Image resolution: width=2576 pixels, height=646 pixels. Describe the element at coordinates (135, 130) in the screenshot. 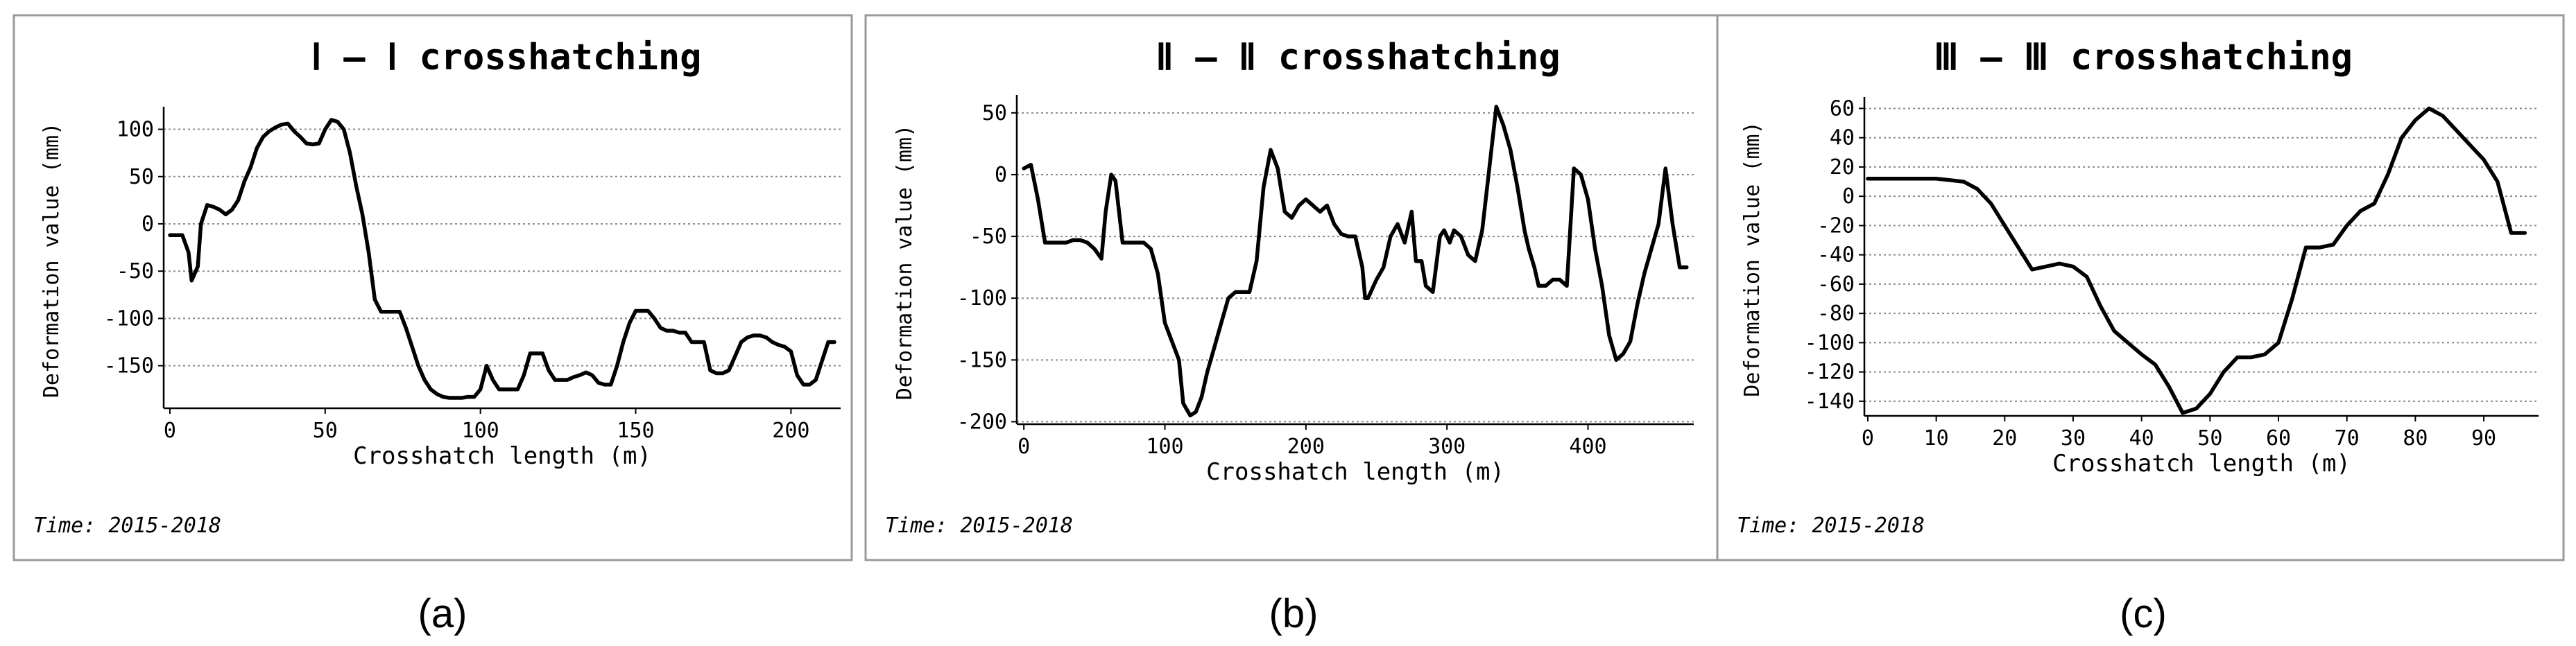

I see `y-tick-label: 100` at that location.